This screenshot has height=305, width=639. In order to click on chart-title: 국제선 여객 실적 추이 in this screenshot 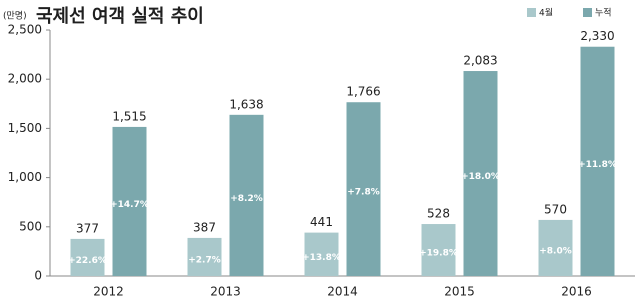, I will do `click(120, 16)`.